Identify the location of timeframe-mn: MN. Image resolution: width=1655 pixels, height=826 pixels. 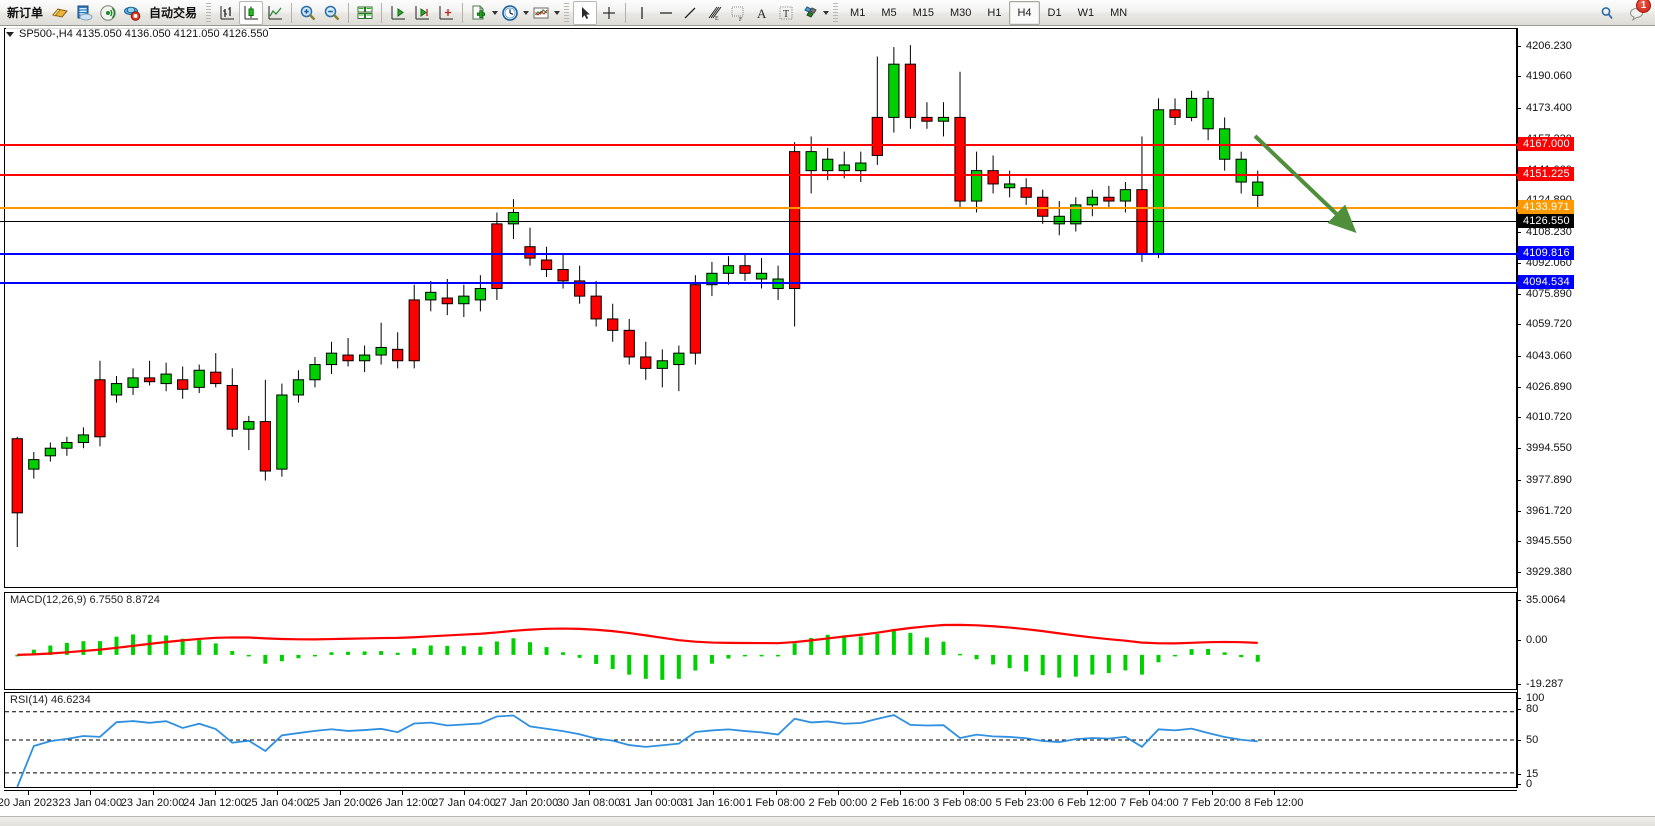
(1119, 12).